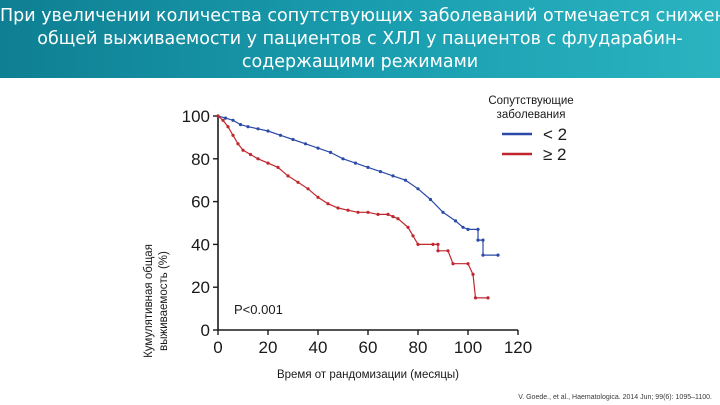 The height and width of the screenshot is (405, 720). What do you see at coordinates (196, 116) in the screenshot?
I see `y-tick-label: 100` at bounding box center [196, 116].